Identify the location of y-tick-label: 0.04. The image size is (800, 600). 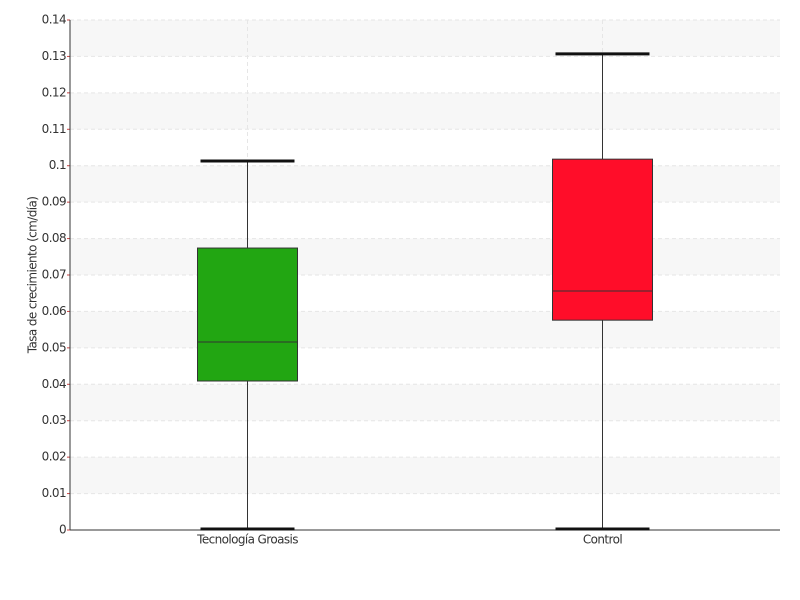
(54, 384).